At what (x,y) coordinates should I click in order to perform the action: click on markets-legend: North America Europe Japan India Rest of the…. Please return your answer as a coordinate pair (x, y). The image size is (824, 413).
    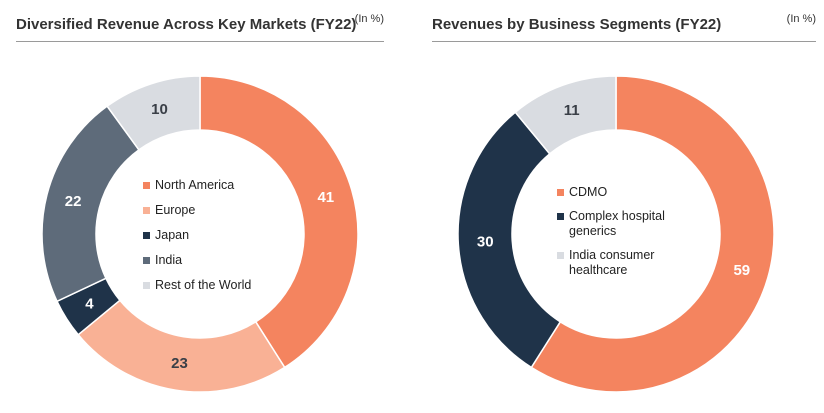
    Looking at the image, I should click on (197, 240).